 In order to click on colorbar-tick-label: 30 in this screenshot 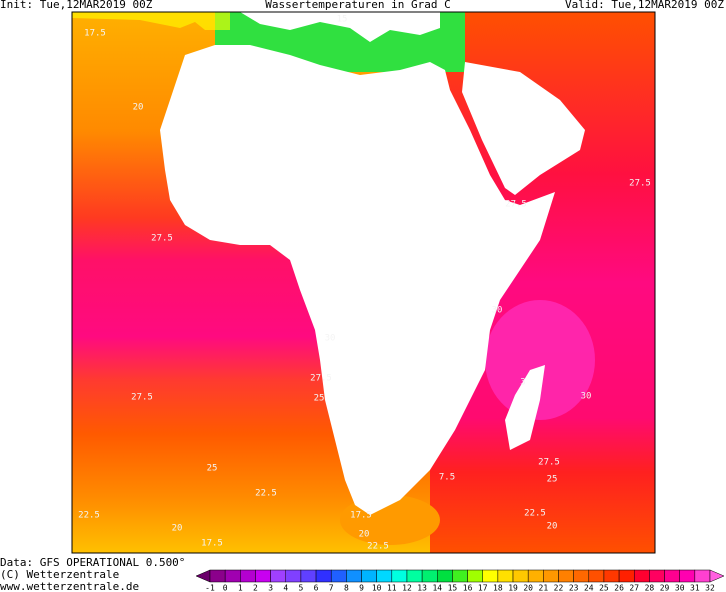, I will do `click(680, 588)`.